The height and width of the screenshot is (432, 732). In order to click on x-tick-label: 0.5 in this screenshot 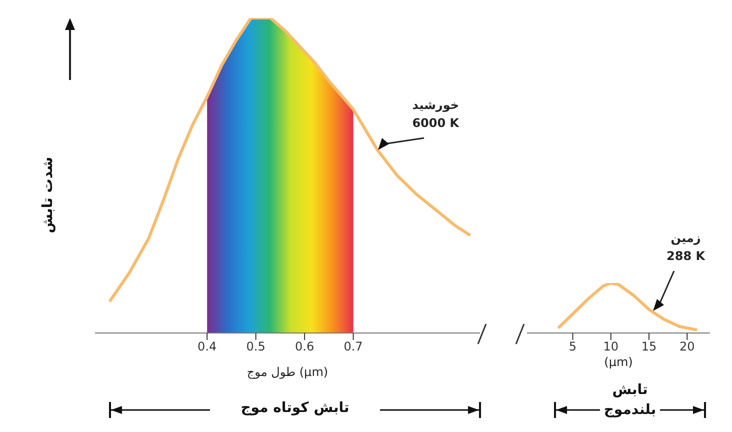, I will do `click(256, 347)`.